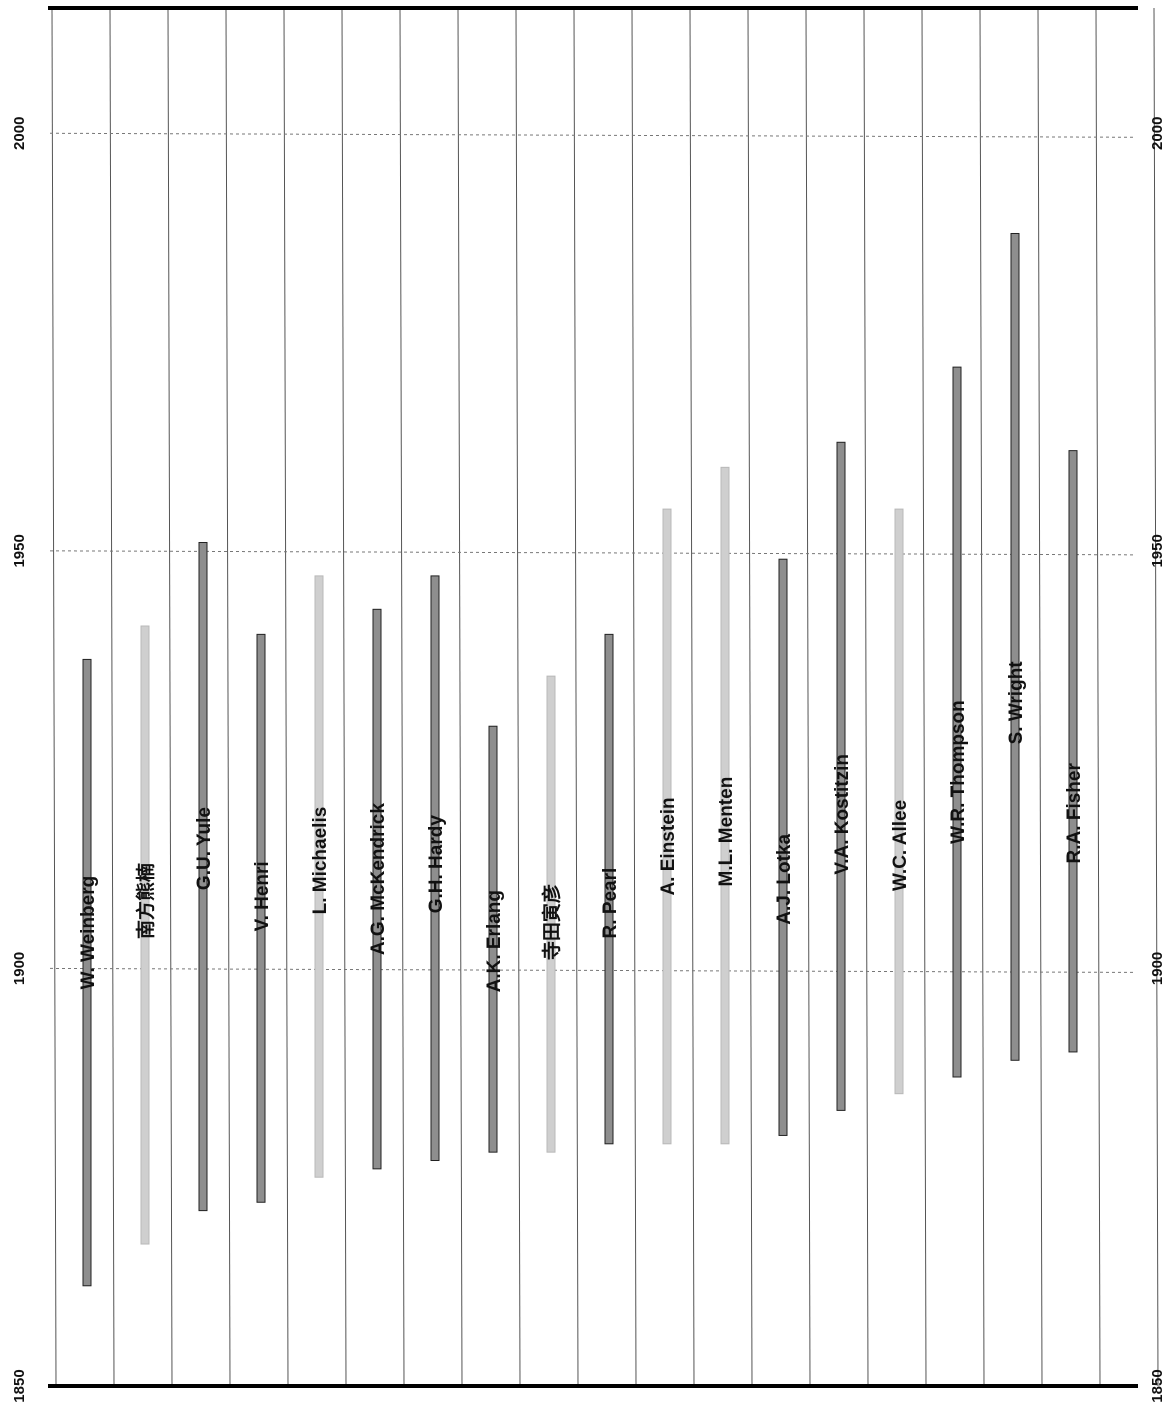  What do you see at coordinates (1016, 703) in the screenshot?
I see `person-name-label: S. Wright` at bounding box center [1016, 703].